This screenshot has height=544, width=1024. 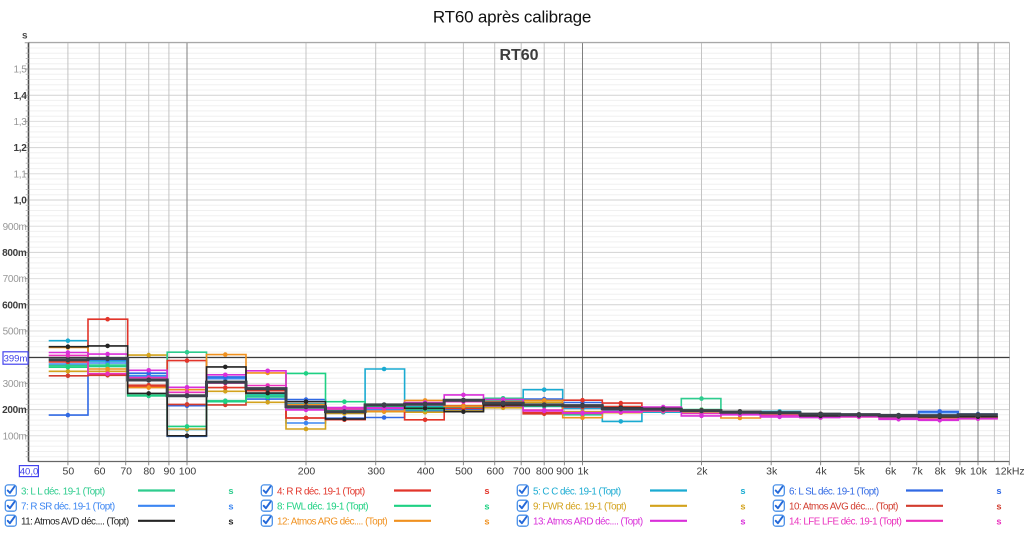 I want to click on svg-text: 10k, so click(x=979, y=472).